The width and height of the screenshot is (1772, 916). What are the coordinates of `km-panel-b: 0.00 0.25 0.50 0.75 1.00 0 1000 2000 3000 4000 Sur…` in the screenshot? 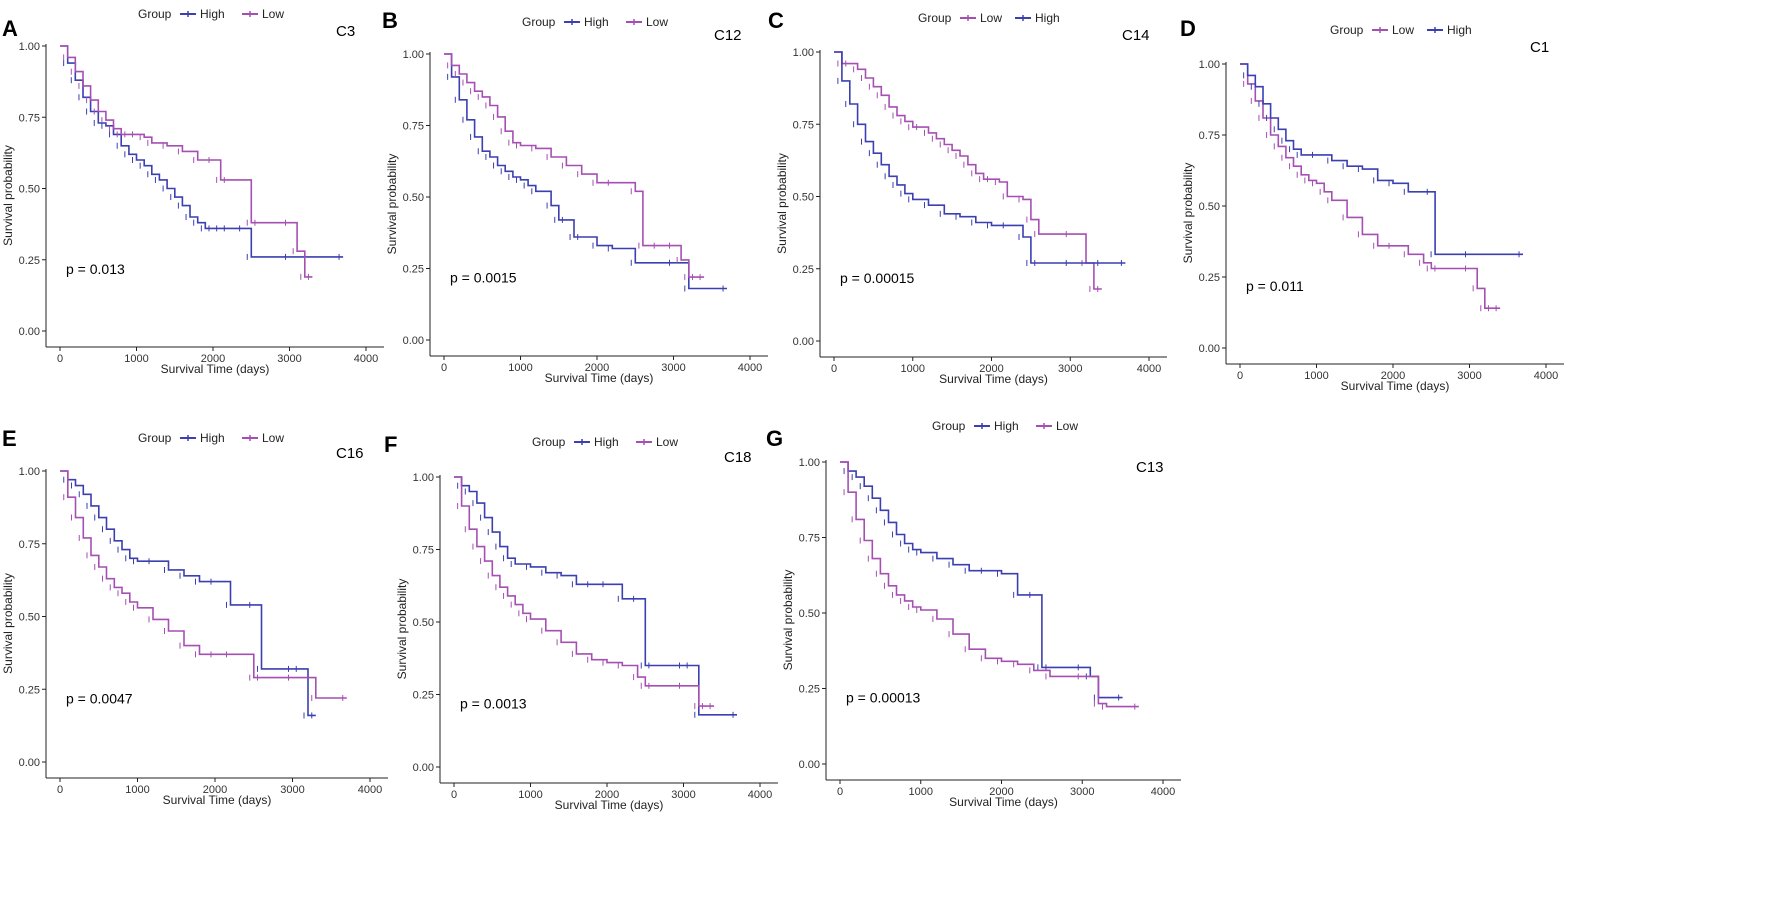 It's located at (575, 196).